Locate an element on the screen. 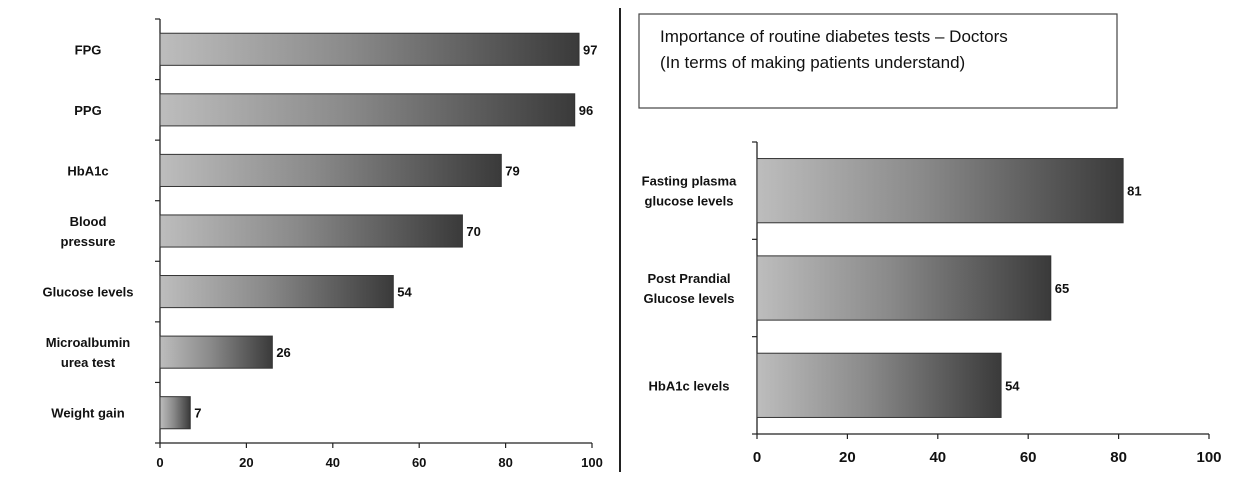 The height and width of the screenshot is (477, 1237). category-label: HbA1c is located at coordinates (87, 170).